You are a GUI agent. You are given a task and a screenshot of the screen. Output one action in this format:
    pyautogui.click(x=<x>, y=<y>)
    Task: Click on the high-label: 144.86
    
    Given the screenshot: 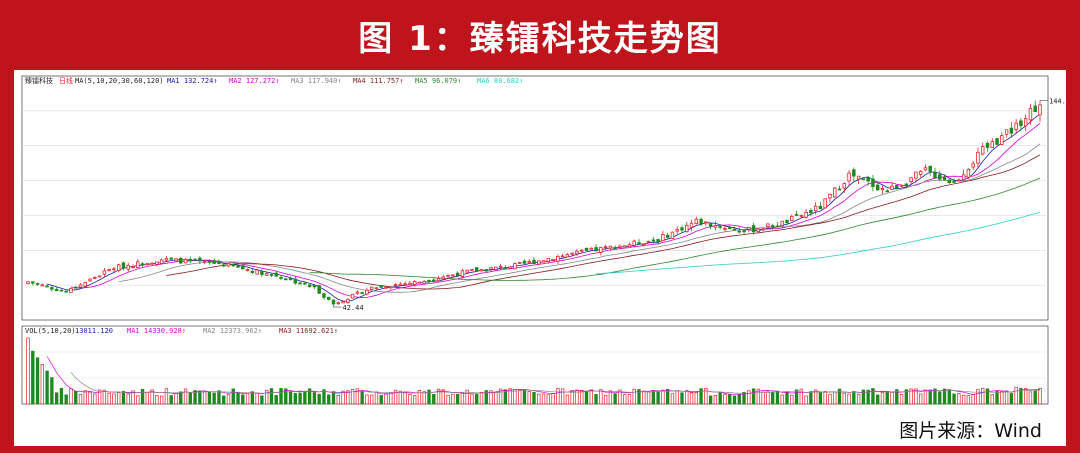 What is the action you would take?
    pyautogui.click(x=1057, y=101)
    